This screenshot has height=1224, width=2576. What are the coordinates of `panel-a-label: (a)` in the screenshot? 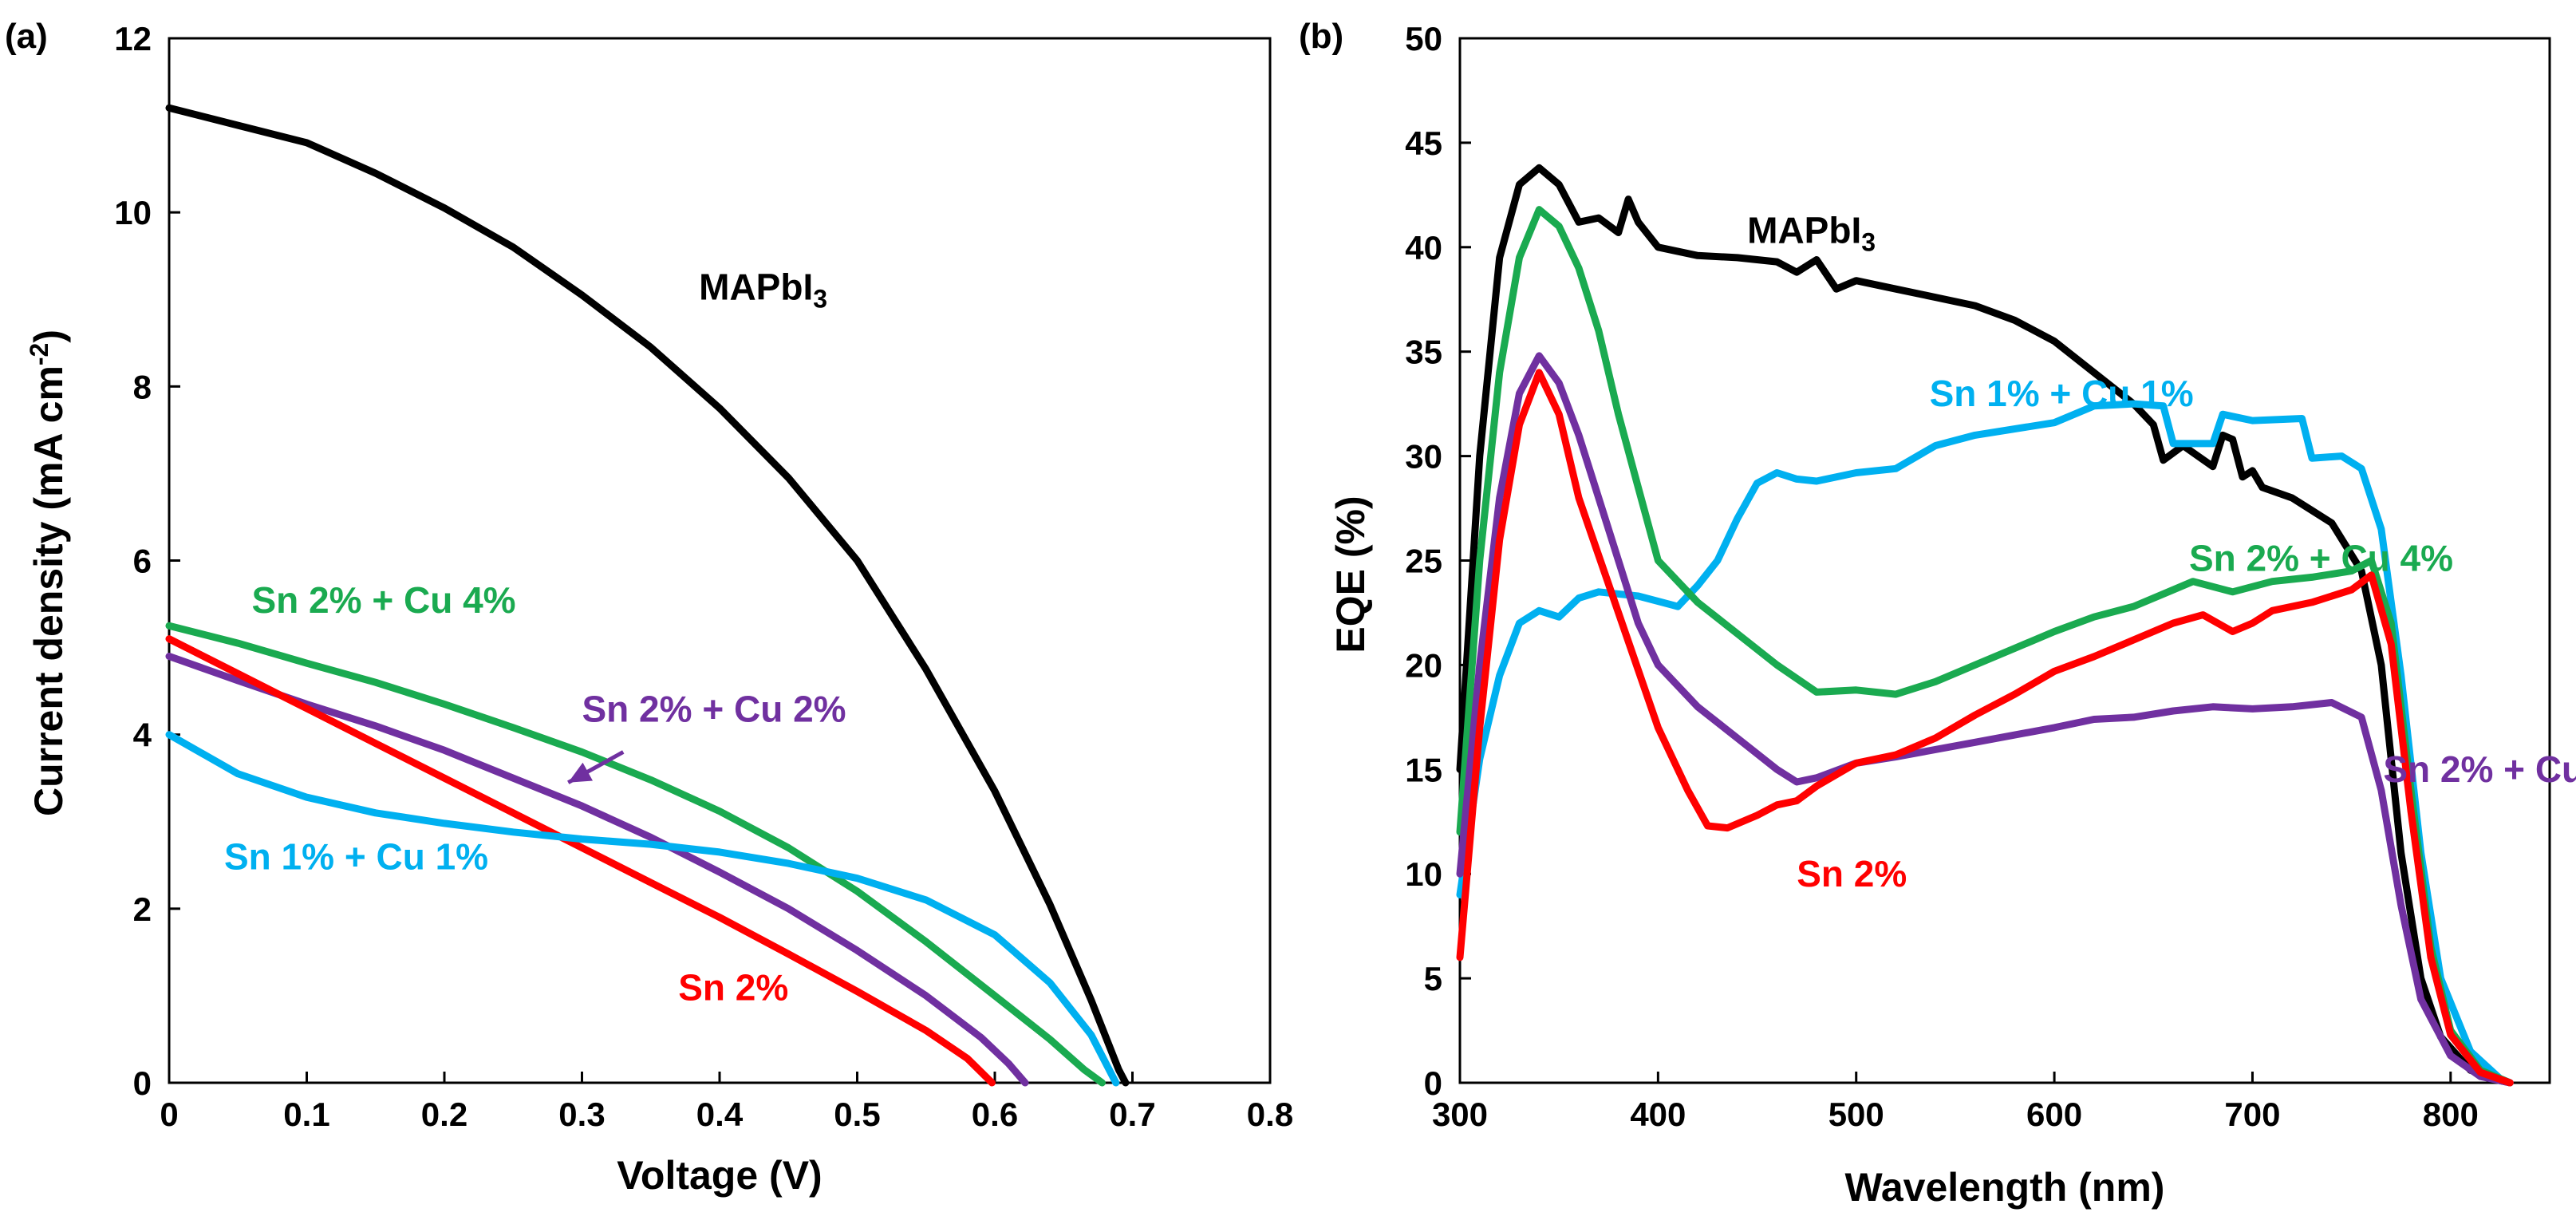 It's located at (26, 36).